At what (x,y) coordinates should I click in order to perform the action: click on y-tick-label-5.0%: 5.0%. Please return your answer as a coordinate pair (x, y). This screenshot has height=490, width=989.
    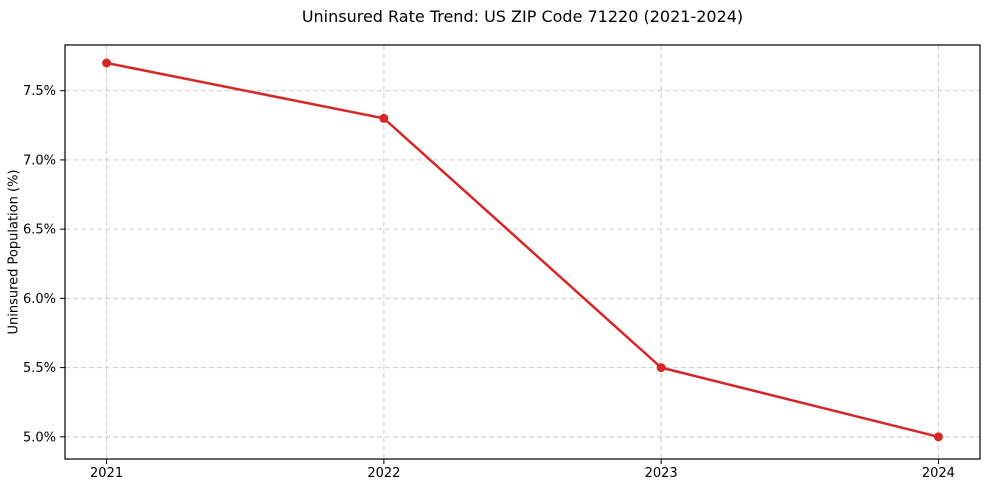
    Looking at the image, I should click on (39, 437).